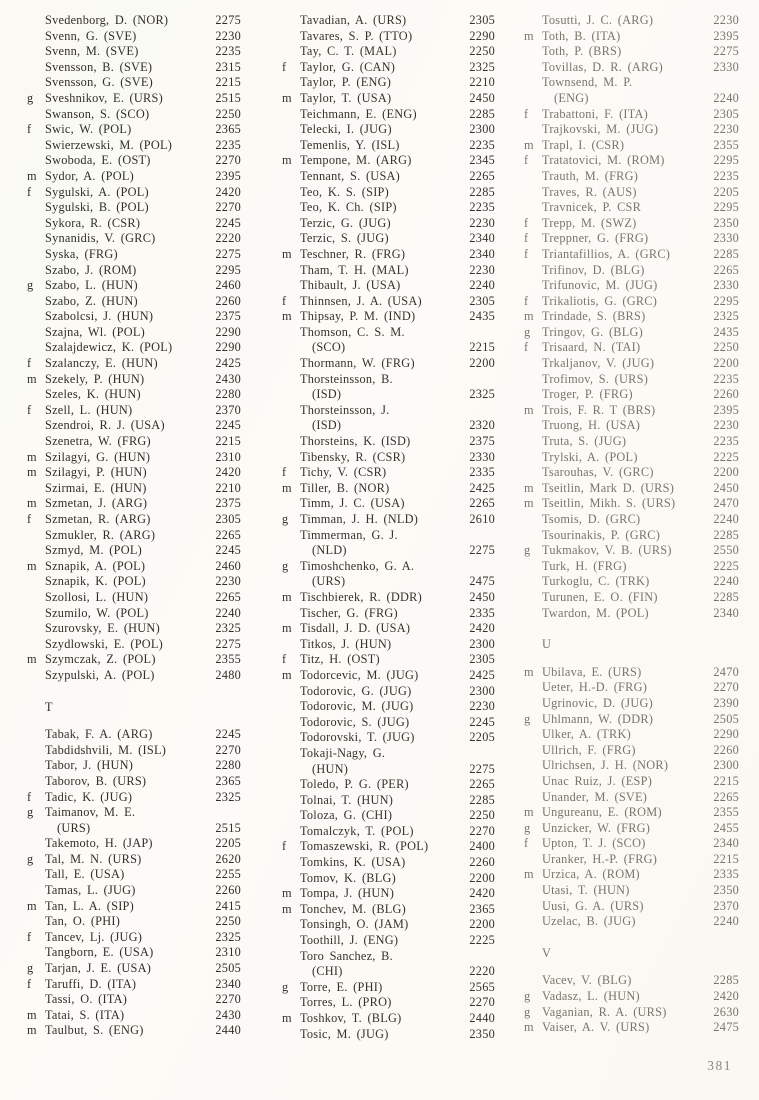 The height and width of the screenshot is (1100, 759). I want to click on list-item: m Tatai, S. (ITA) 2430, so click(134, 1016).